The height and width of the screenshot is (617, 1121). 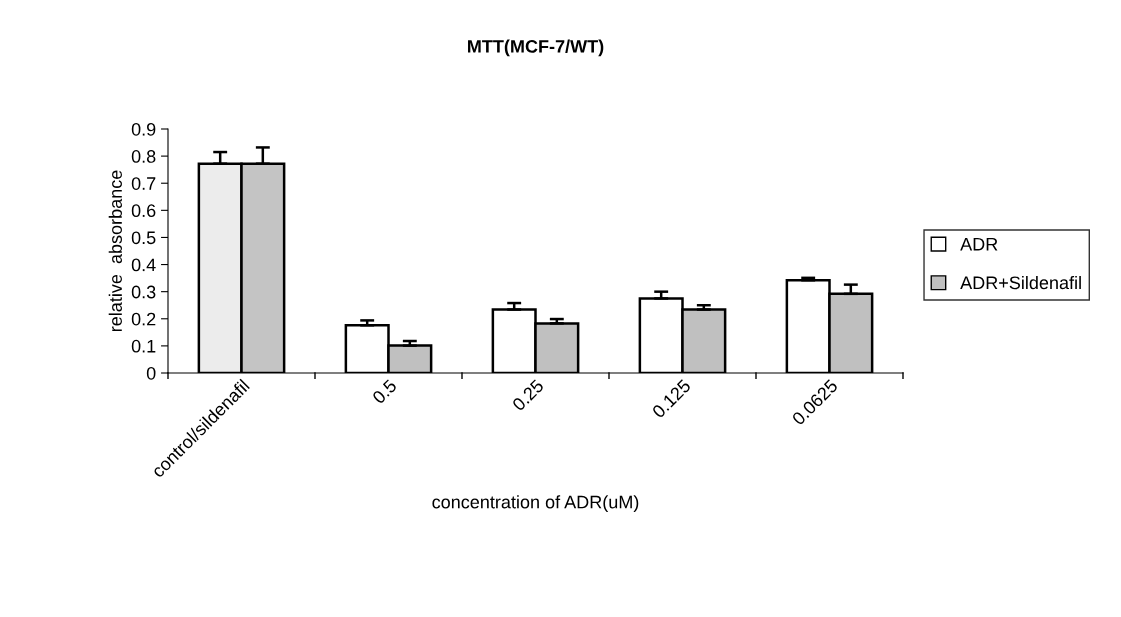 I want to click on y-tick-label: 0.5, so click(x=143, y=238).